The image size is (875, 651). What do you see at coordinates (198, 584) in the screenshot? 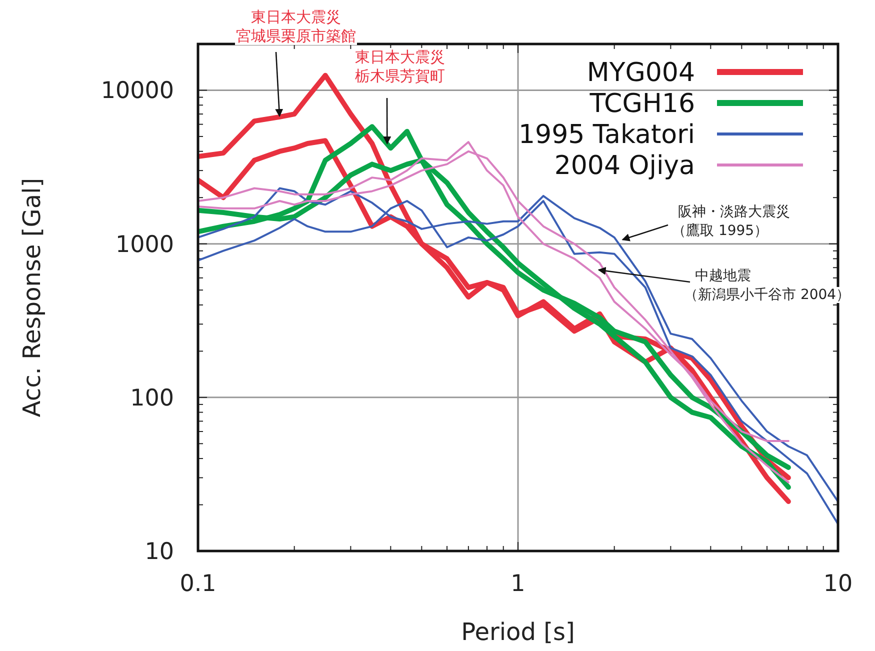
I see `x-tick-label: 0.1` at bounding box center [198, 584].